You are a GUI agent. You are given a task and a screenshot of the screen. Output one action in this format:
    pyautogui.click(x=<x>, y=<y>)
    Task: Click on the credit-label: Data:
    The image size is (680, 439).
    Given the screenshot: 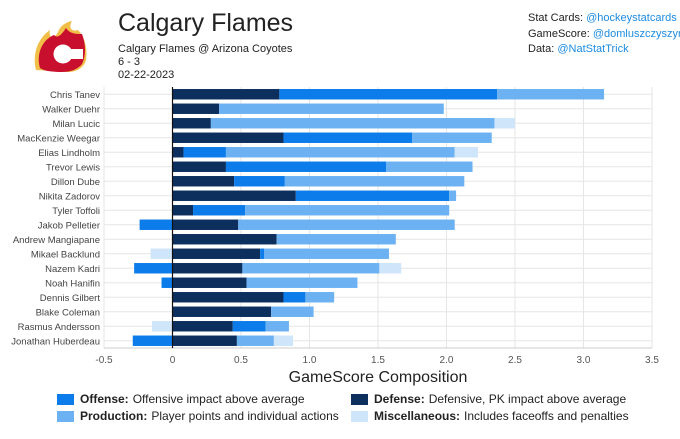 What is the action you would take?
    pyautogui.click(x=541, y=49)
    